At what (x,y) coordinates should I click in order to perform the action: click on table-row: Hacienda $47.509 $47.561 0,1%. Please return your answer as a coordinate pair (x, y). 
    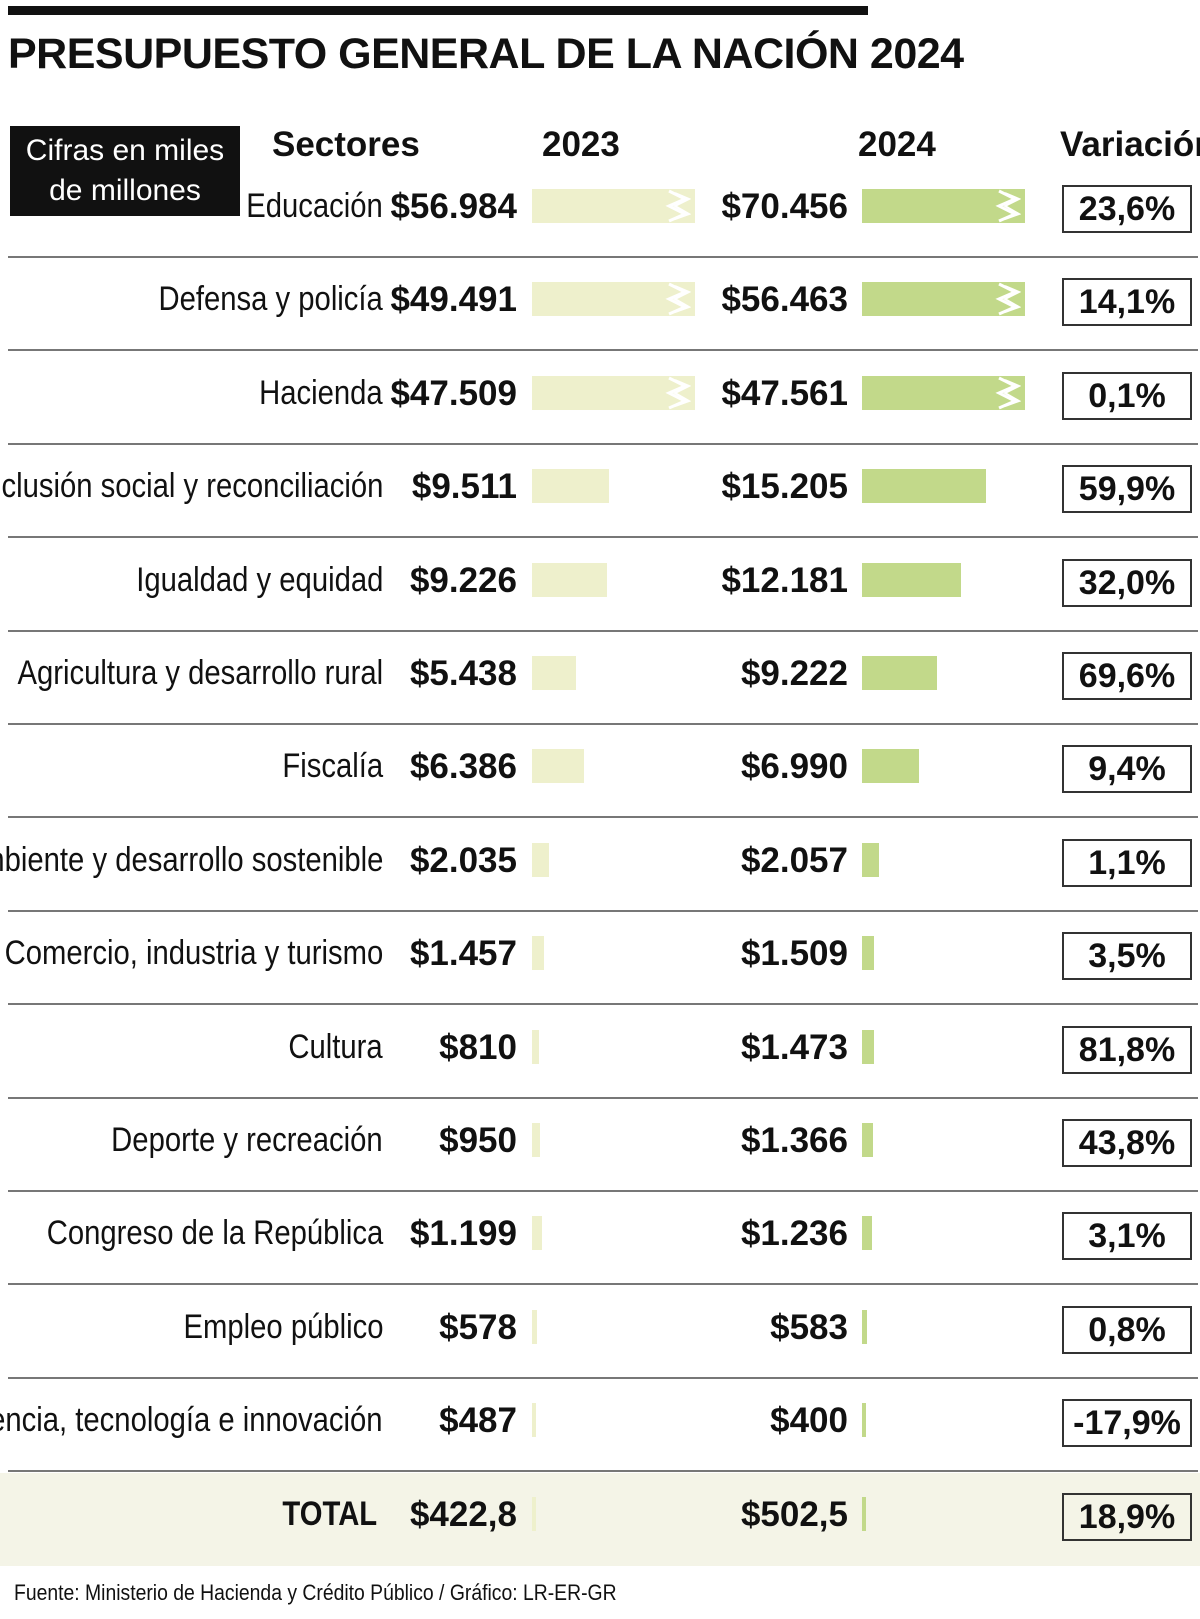
    Looking at the image, I should click on (600, 398).